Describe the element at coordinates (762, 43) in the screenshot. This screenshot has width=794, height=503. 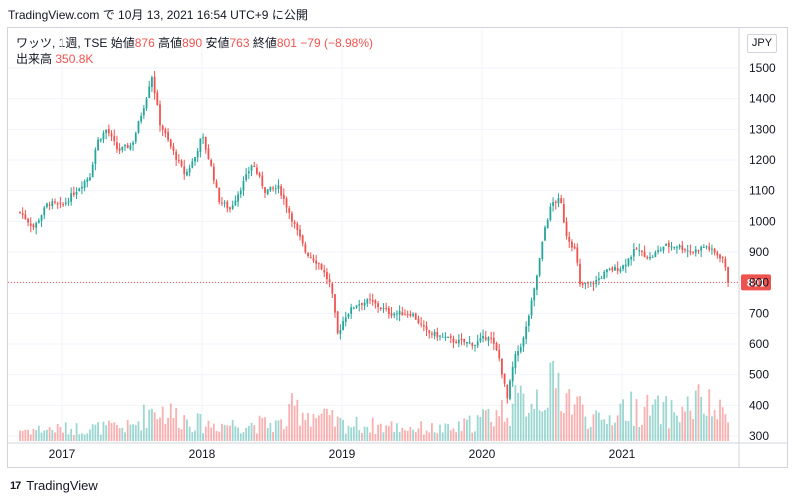
I see `currency-button: JPY` at that location.